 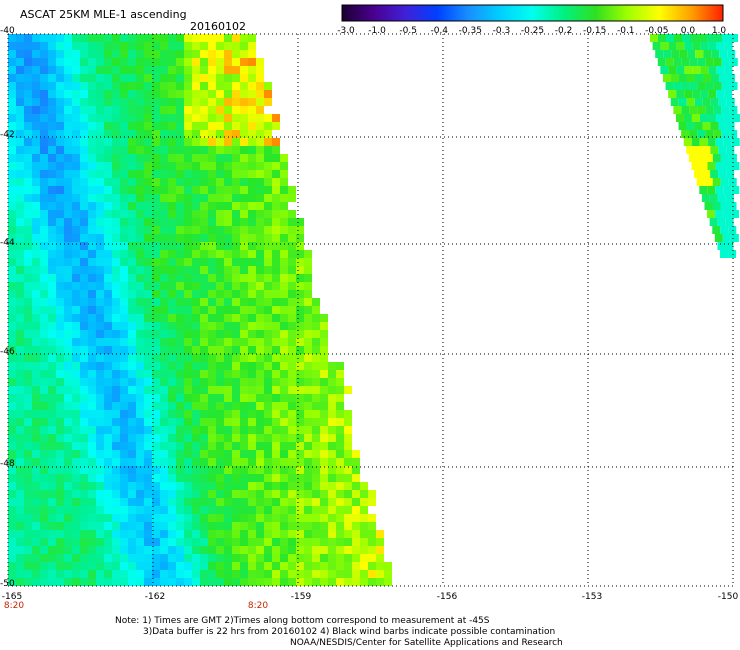 I want to click on colorbar-label: -0.25, so click(x=532, y=31).